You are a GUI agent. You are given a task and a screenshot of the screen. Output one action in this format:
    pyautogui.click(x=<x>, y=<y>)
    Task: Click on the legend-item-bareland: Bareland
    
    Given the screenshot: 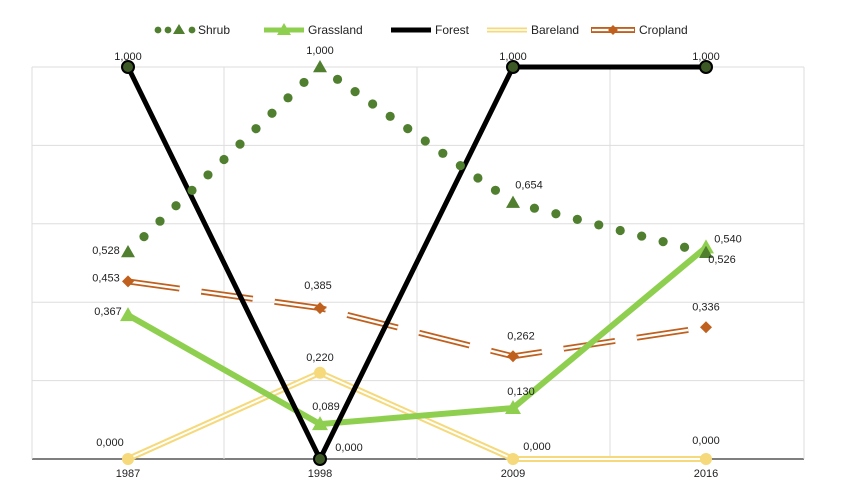 What is the action you would take?
    pyautogui.click(x=533, y=30)
    